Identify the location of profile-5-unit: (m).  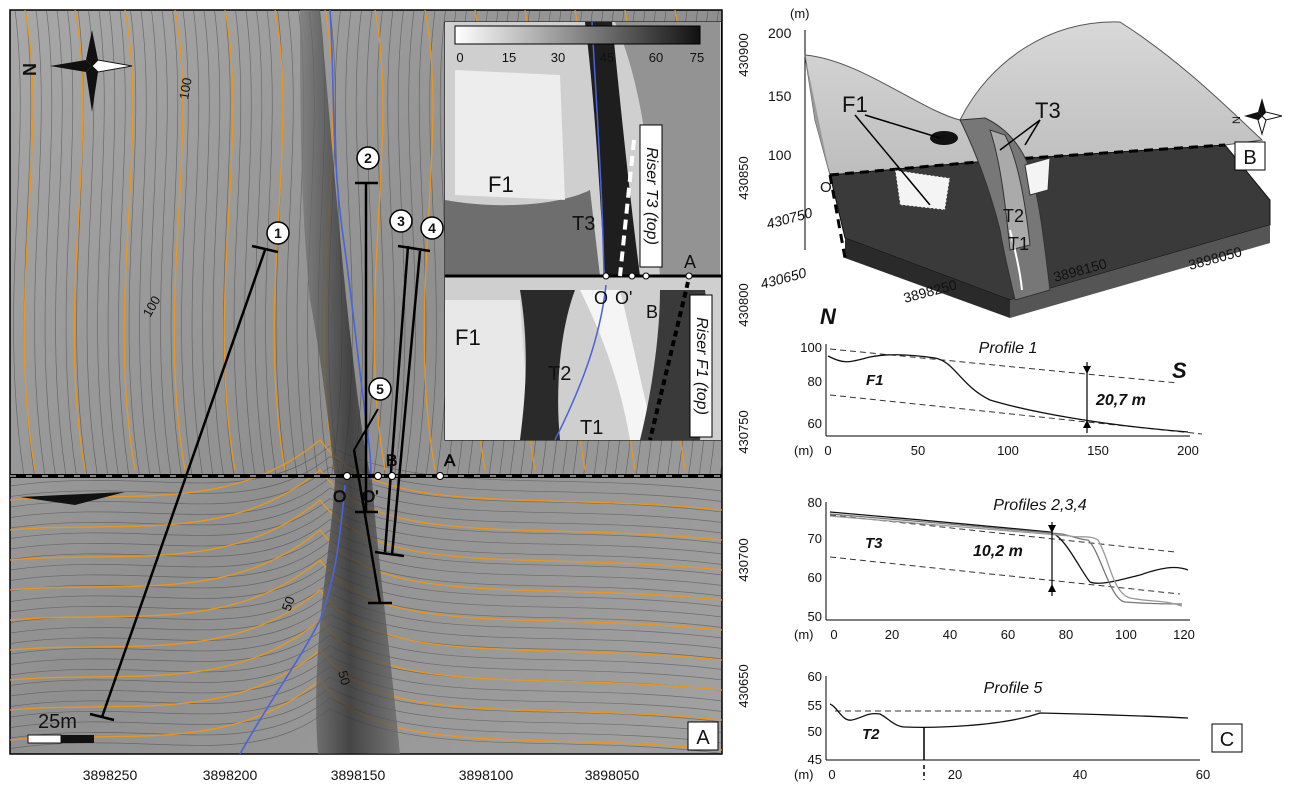
(804, 774).